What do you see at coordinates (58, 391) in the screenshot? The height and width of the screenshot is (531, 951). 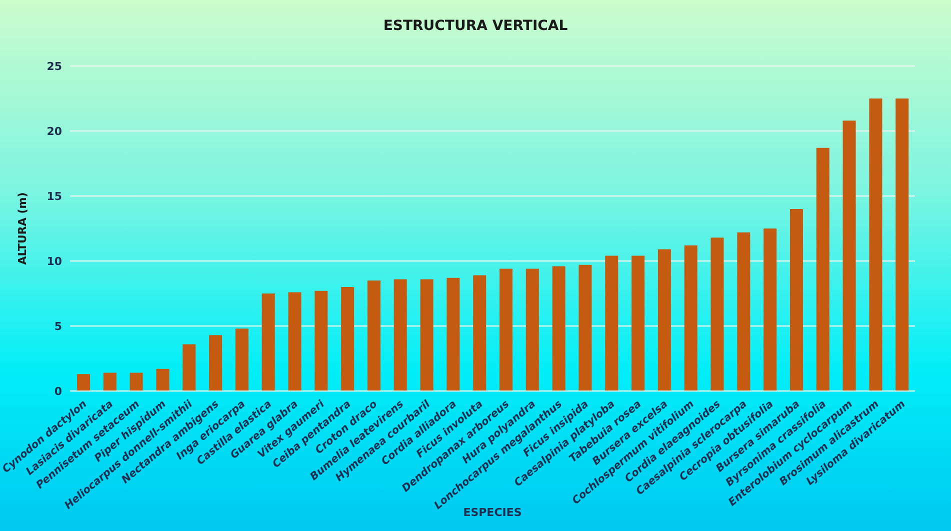 I see `y-tick-label: 0` at bounding box center [58, 391].